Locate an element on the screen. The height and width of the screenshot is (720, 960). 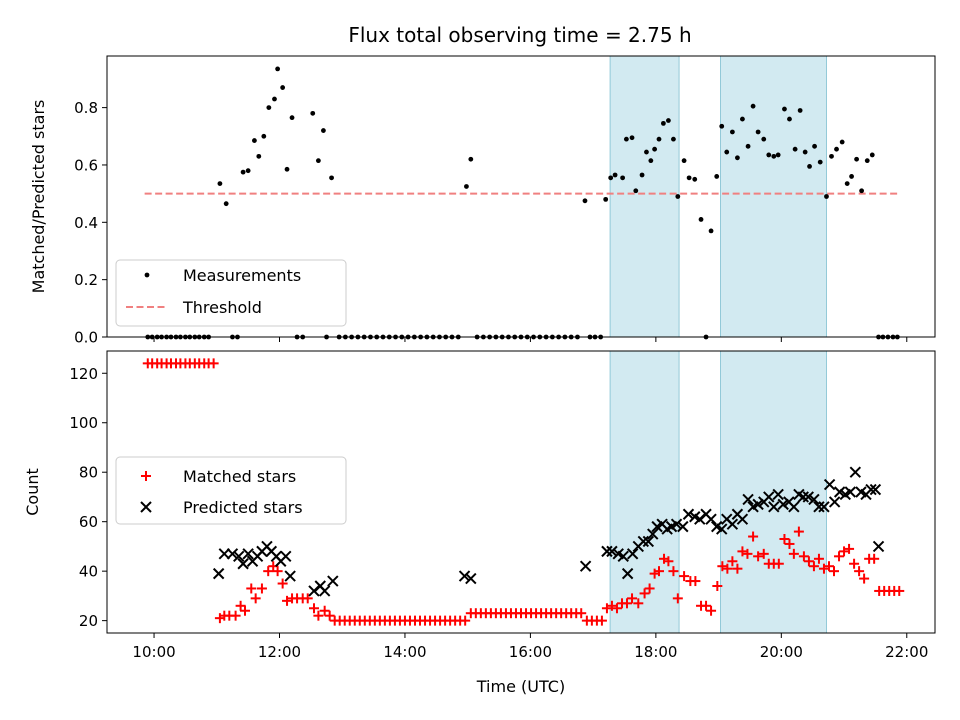
bottom-x-axis-ticks: 10:00 12:00 14:00 16:00 18:00 20:00 22:00 is located at coordinates (530, 647).